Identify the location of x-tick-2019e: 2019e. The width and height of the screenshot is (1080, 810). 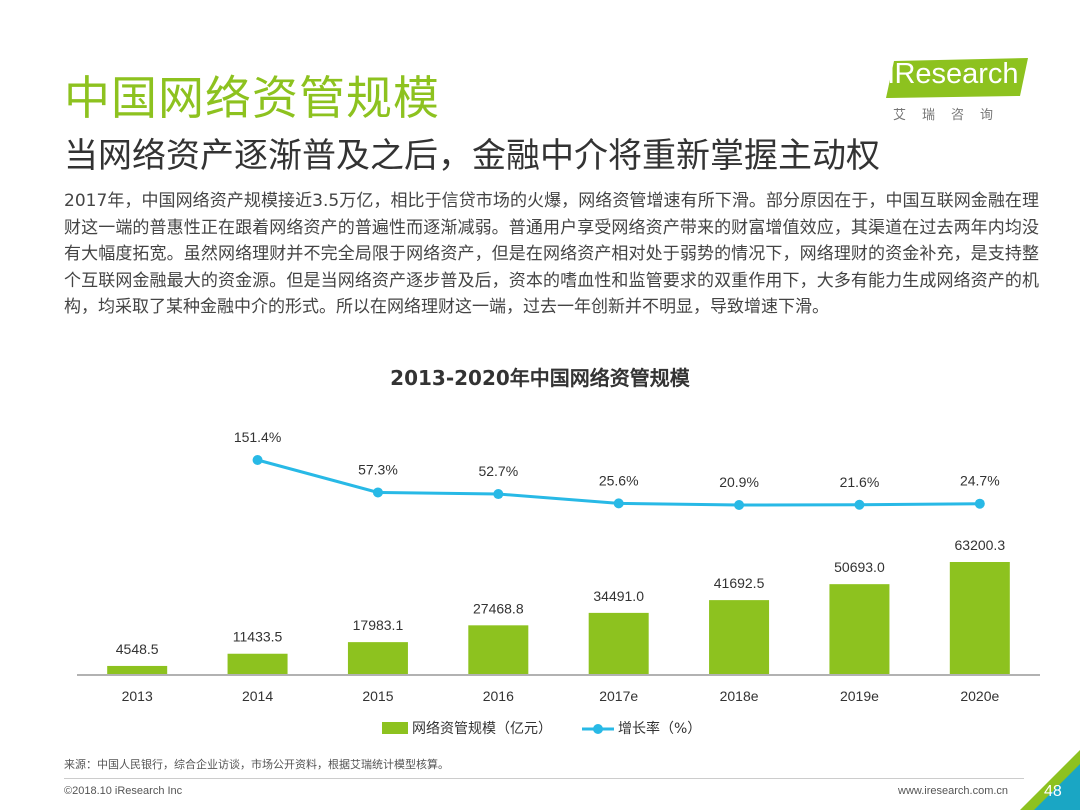
(859, 696).